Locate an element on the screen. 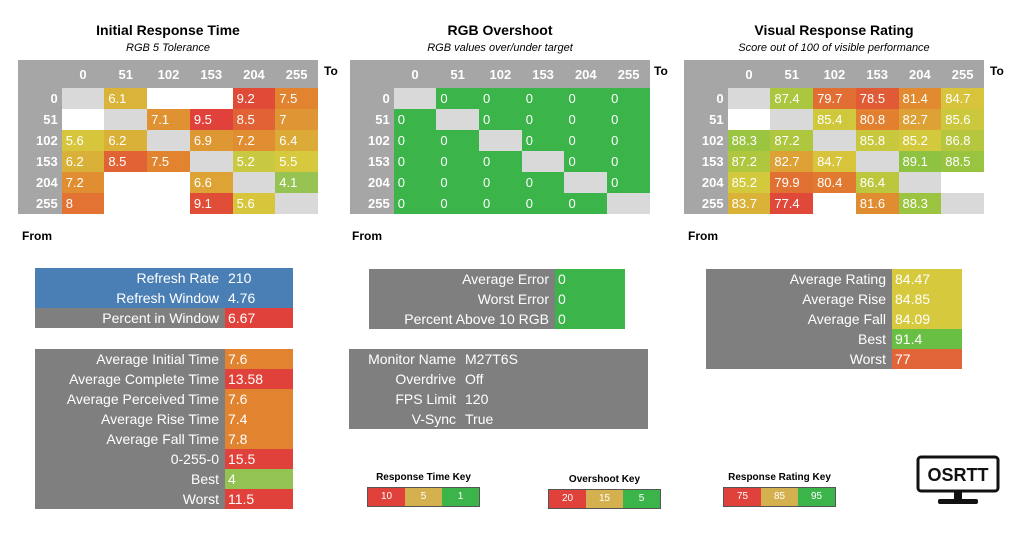  row-header: 153 is located at coordinates (372, 161).